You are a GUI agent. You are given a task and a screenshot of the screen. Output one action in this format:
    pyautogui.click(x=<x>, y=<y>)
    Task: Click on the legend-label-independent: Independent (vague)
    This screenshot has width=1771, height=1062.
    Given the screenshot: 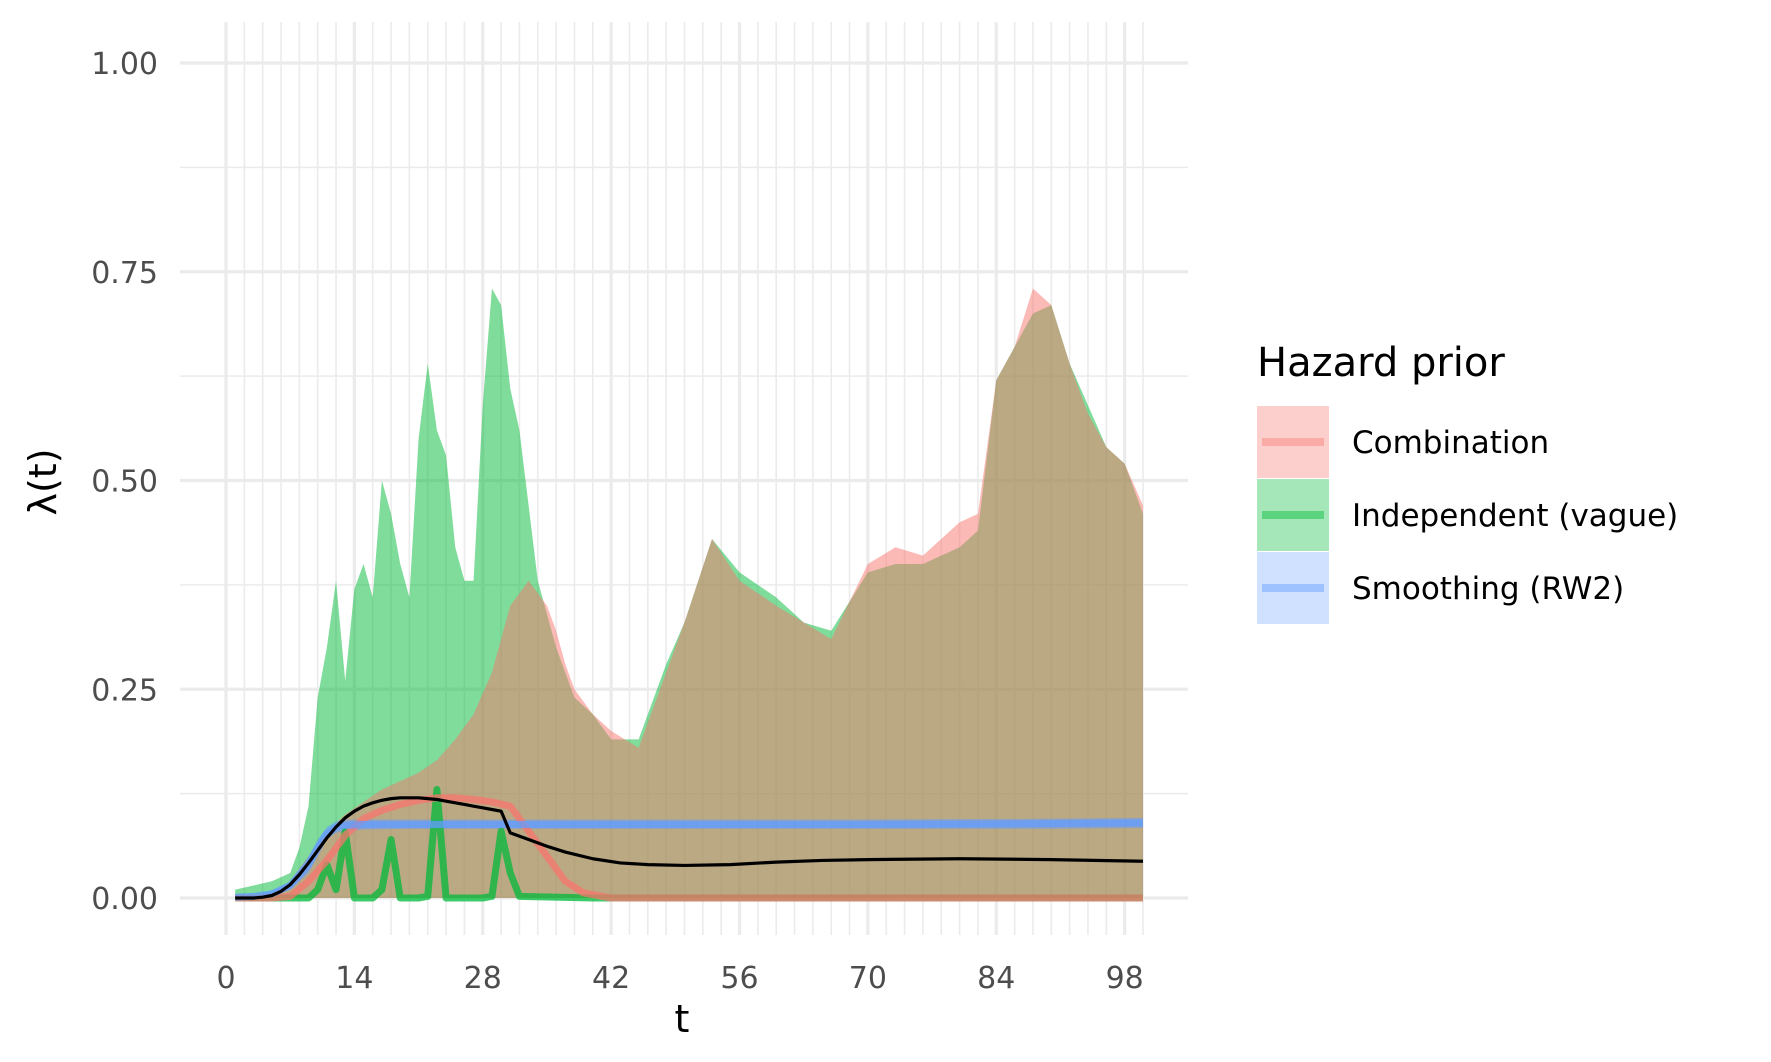 What is the action you would take?
    pyautogui.click(x=1515, y=516)
    